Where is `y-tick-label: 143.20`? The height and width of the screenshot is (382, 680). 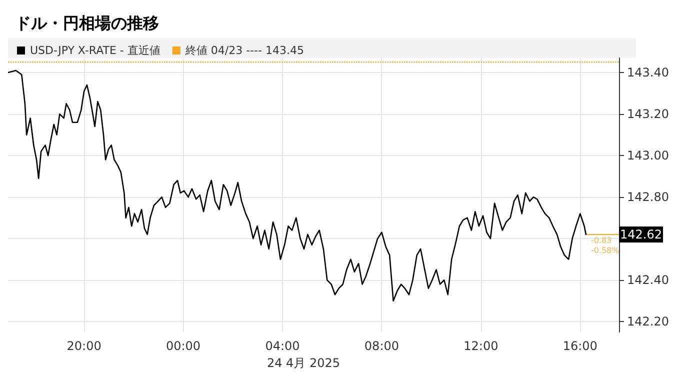
y-tick-label: 143.20 is located at coordinates (648, 114).